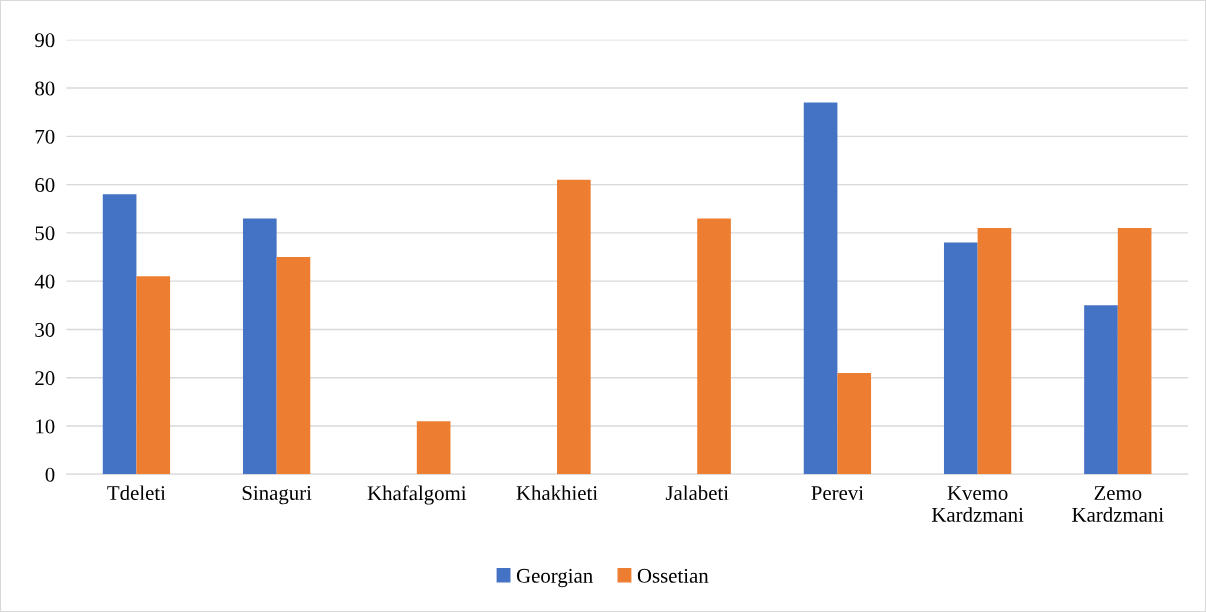 The height and width of the screenshot is (612, 1206). Describe the element at coordinates (45, 40) in the screenshot. I see `y-tick-label: 90` at that location.